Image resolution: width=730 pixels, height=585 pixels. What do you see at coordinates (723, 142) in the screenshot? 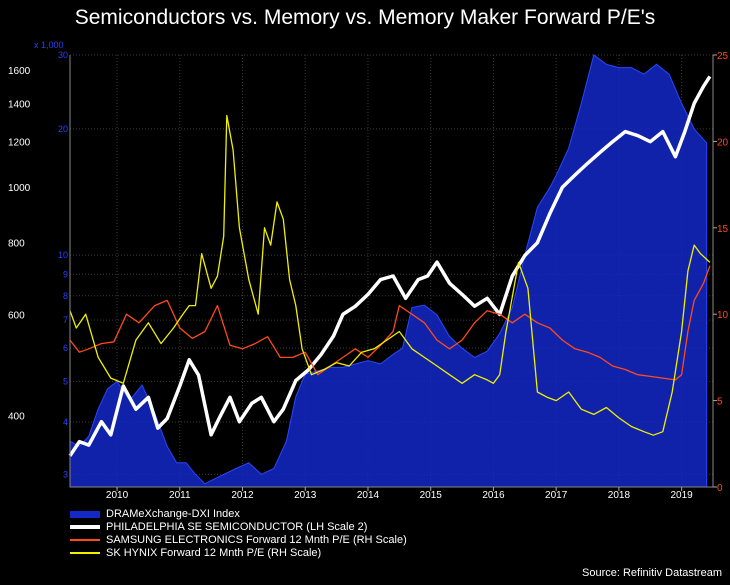
I see `right-tick-label: 20` at bounding box center [723, 142].